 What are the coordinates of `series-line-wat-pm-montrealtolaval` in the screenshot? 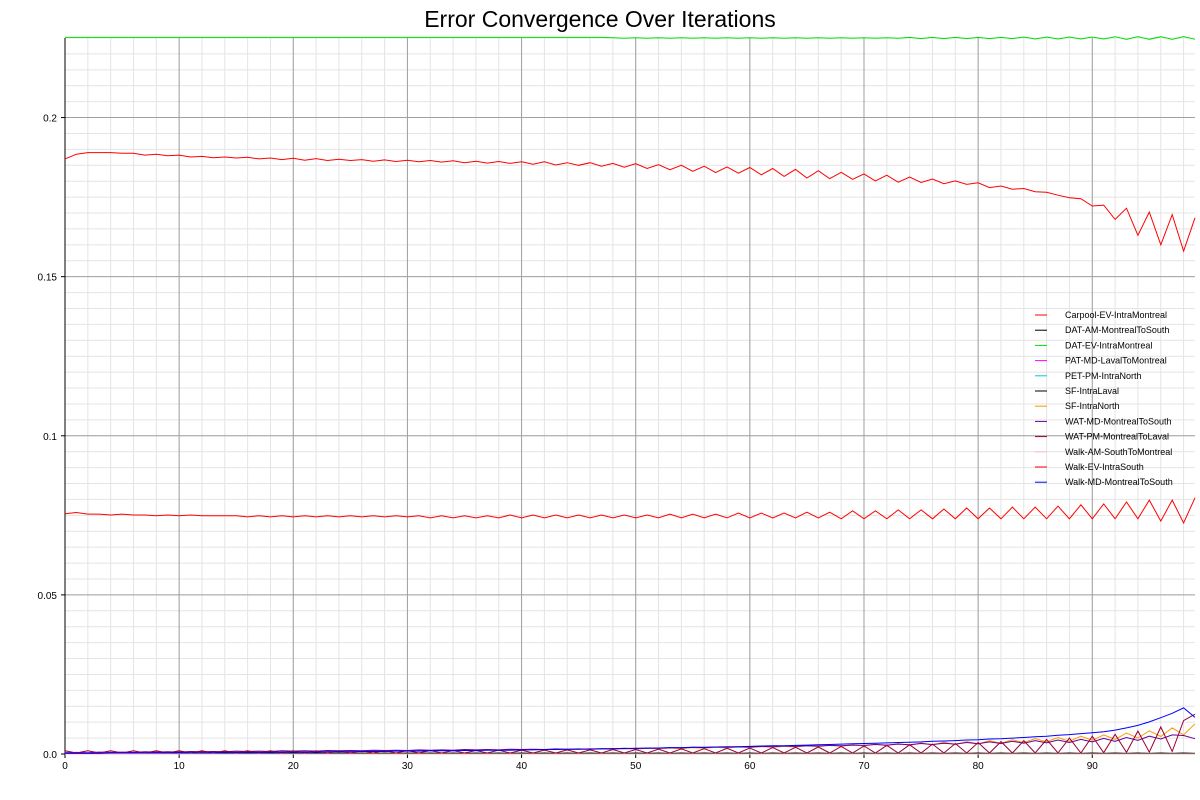 It's located at (630, 733).